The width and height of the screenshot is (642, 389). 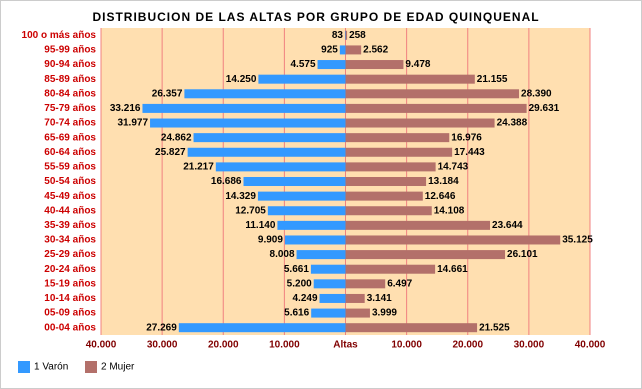 I want to click on y-tick-label: 10-14 años, so click(x=70, y=298).